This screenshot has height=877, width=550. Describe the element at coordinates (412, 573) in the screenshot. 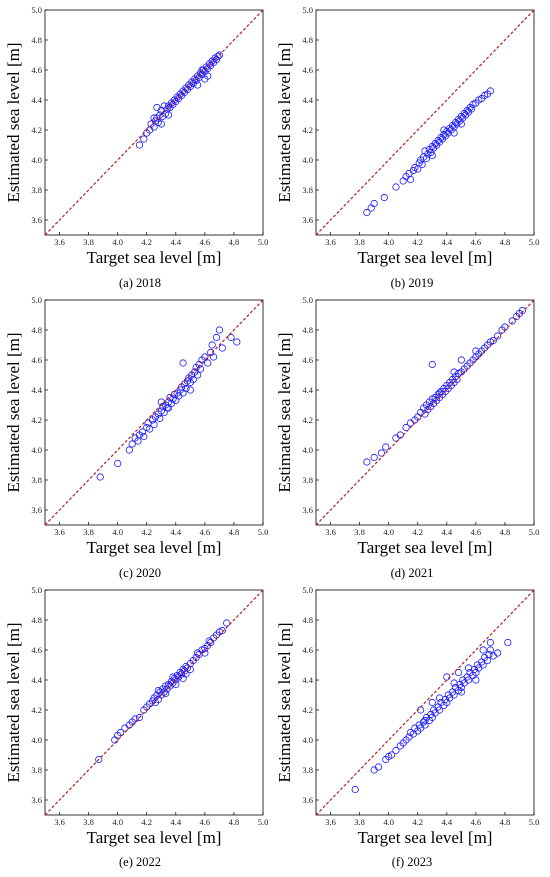

I see `panel-caption: (d) 2021` at that location.